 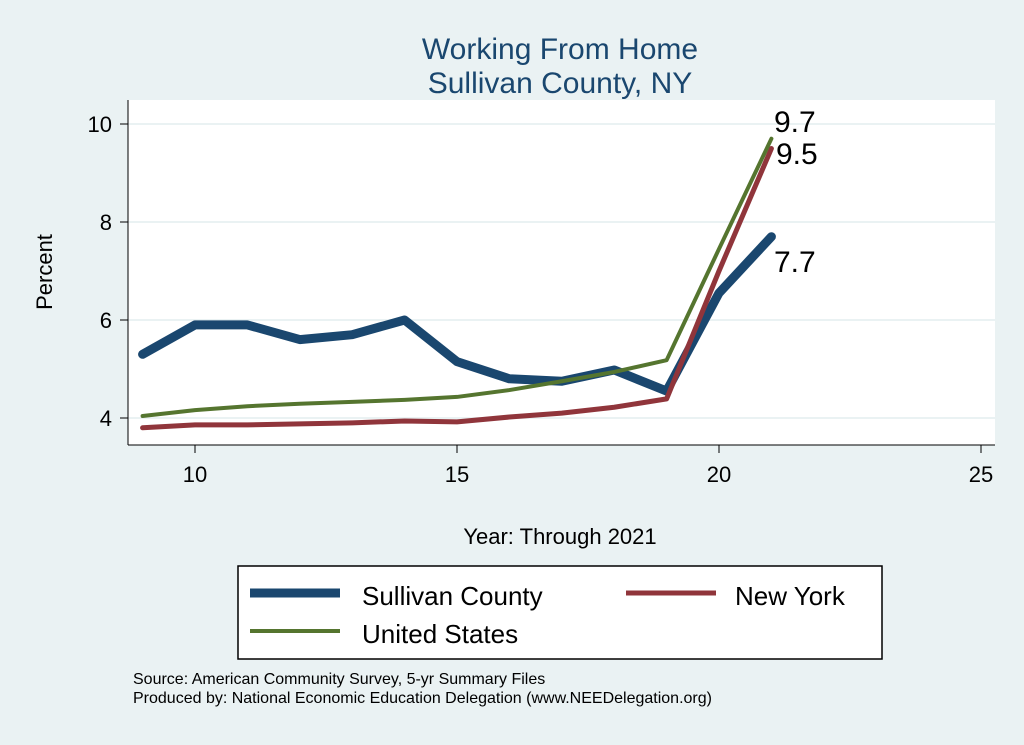 What do you see at coordinates (797, 154) in the screenshot?
I see `end-label: 9.5` at bounding box center [797, 154].